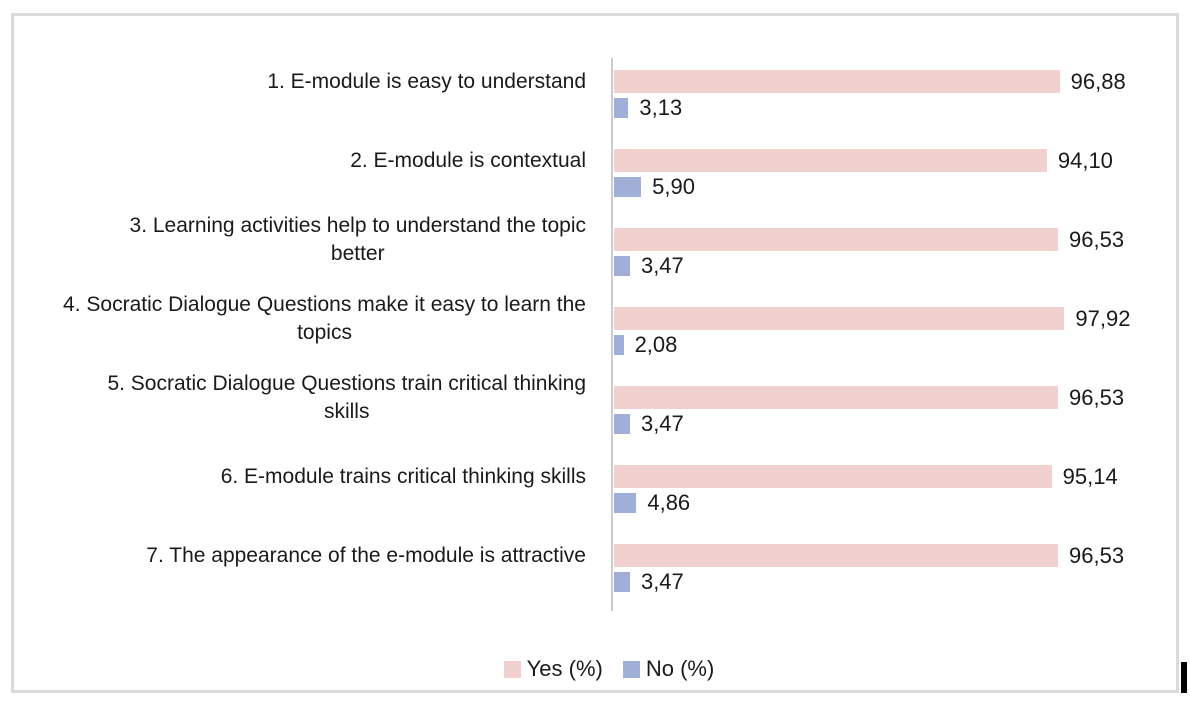 The height and width of the screenshot is (702, 1190). I want to click on yes-bar-line: 97,92, so click(872, 318).